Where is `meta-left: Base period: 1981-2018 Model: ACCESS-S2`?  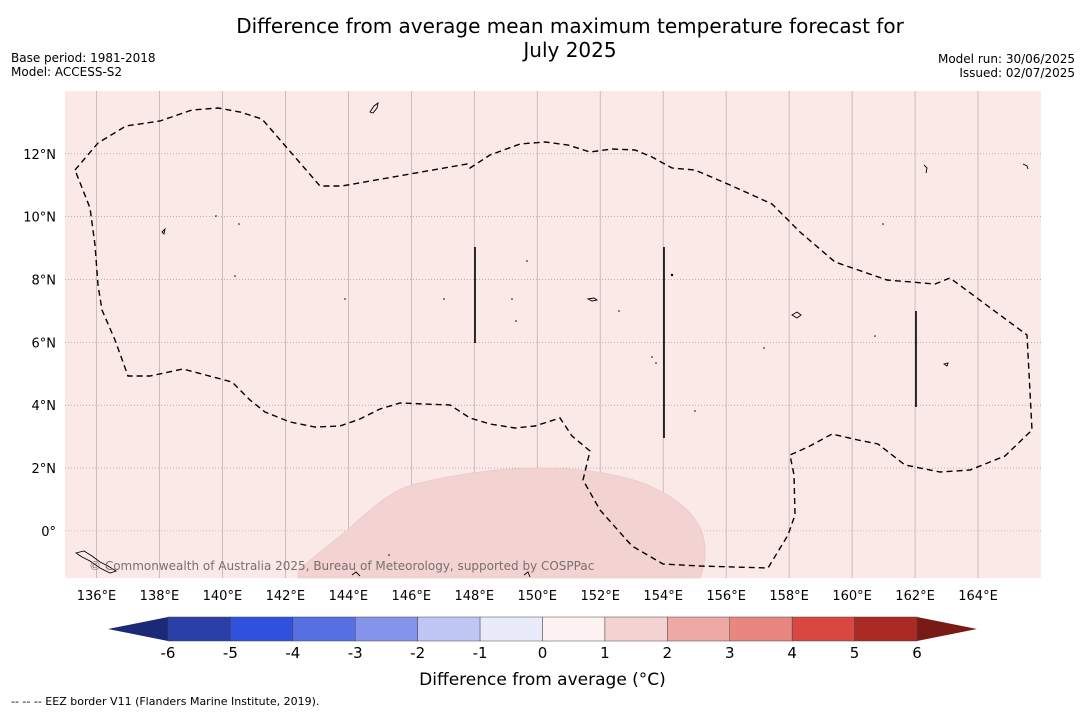
meta-left: Base period: 1981-2018 Model: ACCESS-S2 is located at coordinates (83, 65).